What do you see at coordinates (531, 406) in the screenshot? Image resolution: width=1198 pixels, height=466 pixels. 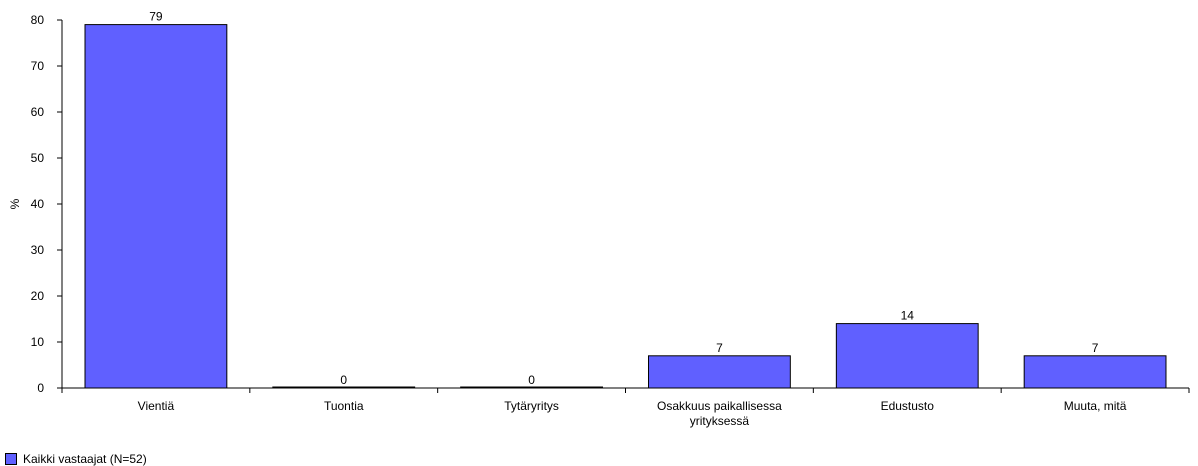 I see `x-tick-label: Tytäryritys` at bounding box center [531, 406].